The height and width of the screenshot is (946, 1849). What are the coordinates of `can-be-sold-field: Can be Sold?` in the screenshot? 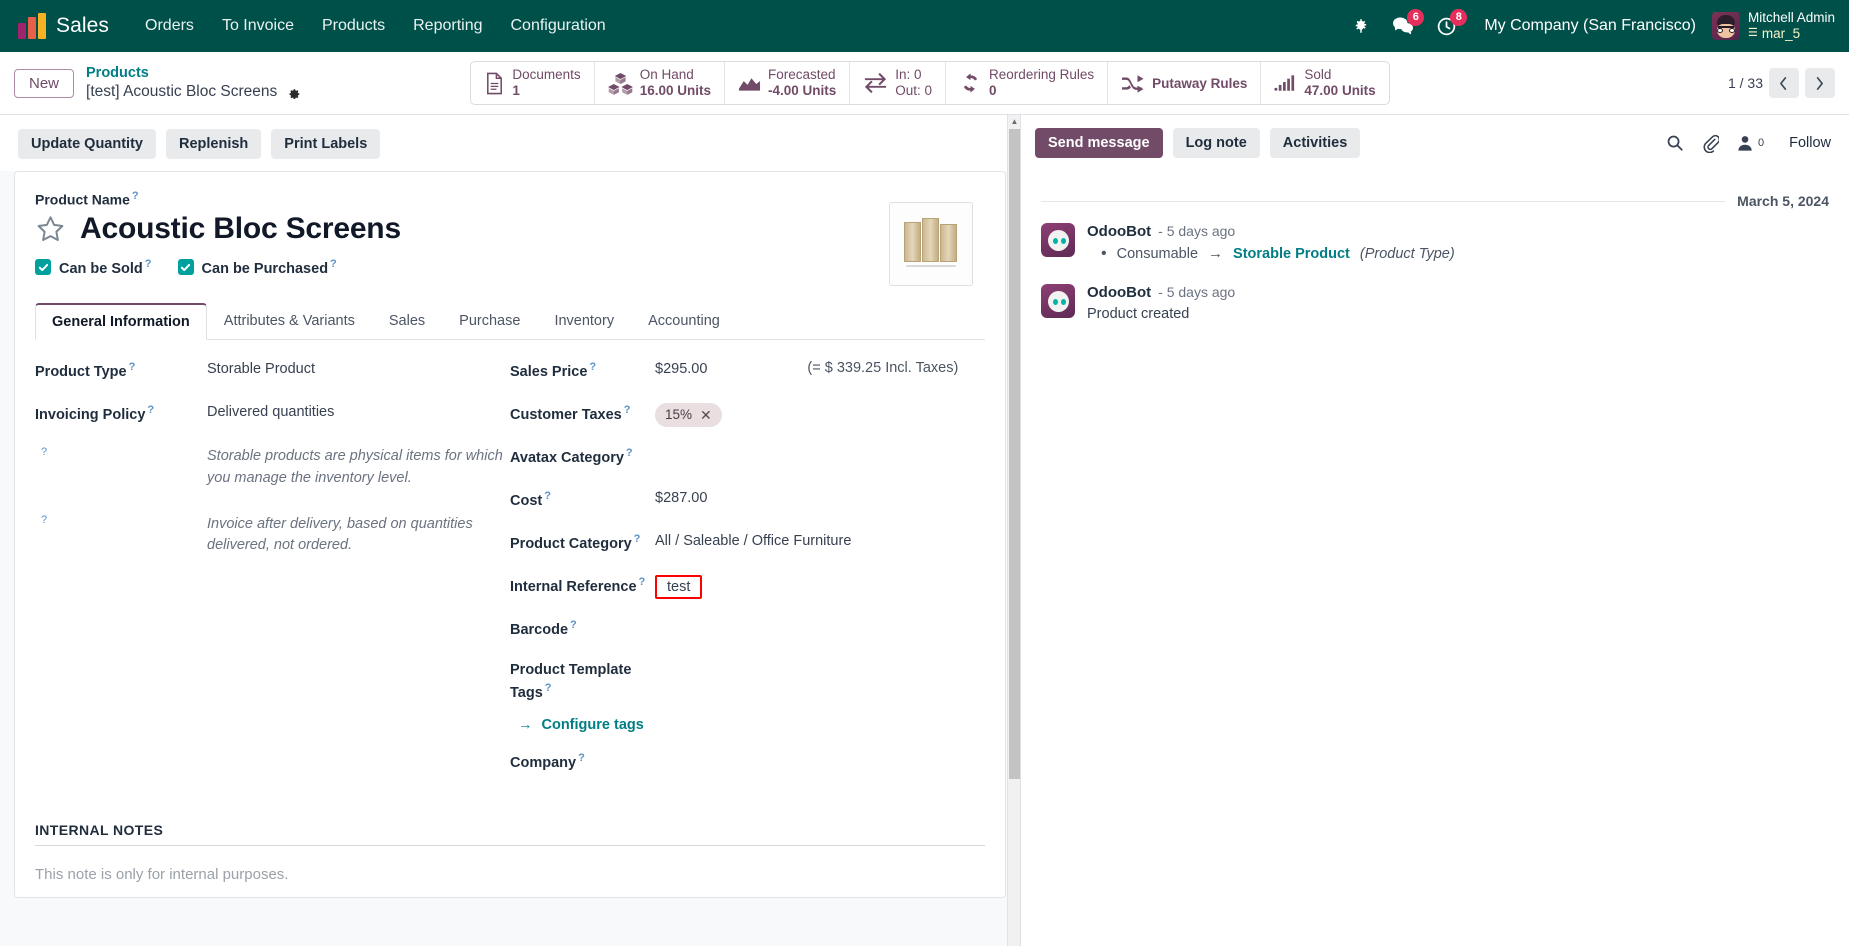 It's located at (93, 267).